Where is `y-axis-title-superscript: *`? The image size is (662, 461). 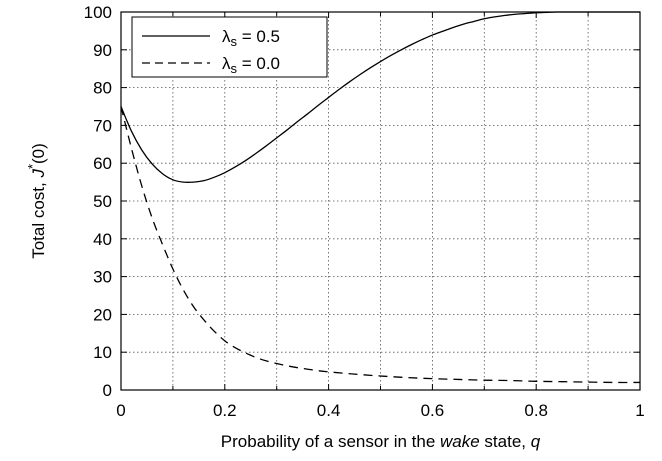
y-axis-title-superscript: * is located at coordinates (32, 166).